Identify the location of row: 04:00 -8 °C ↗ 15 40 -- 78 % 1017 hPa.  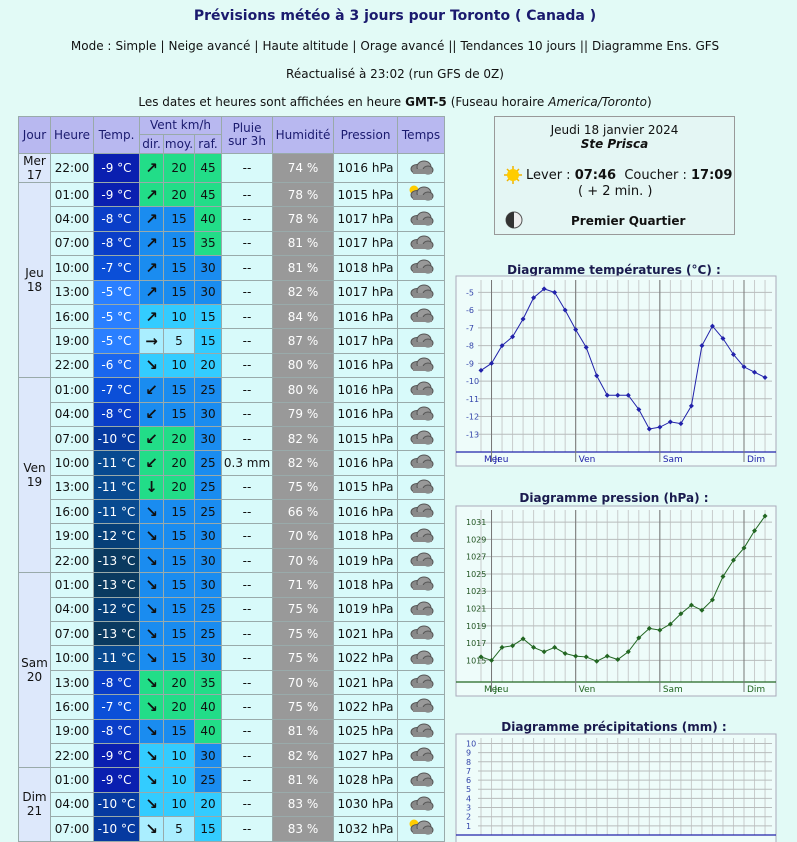
(232, 219).